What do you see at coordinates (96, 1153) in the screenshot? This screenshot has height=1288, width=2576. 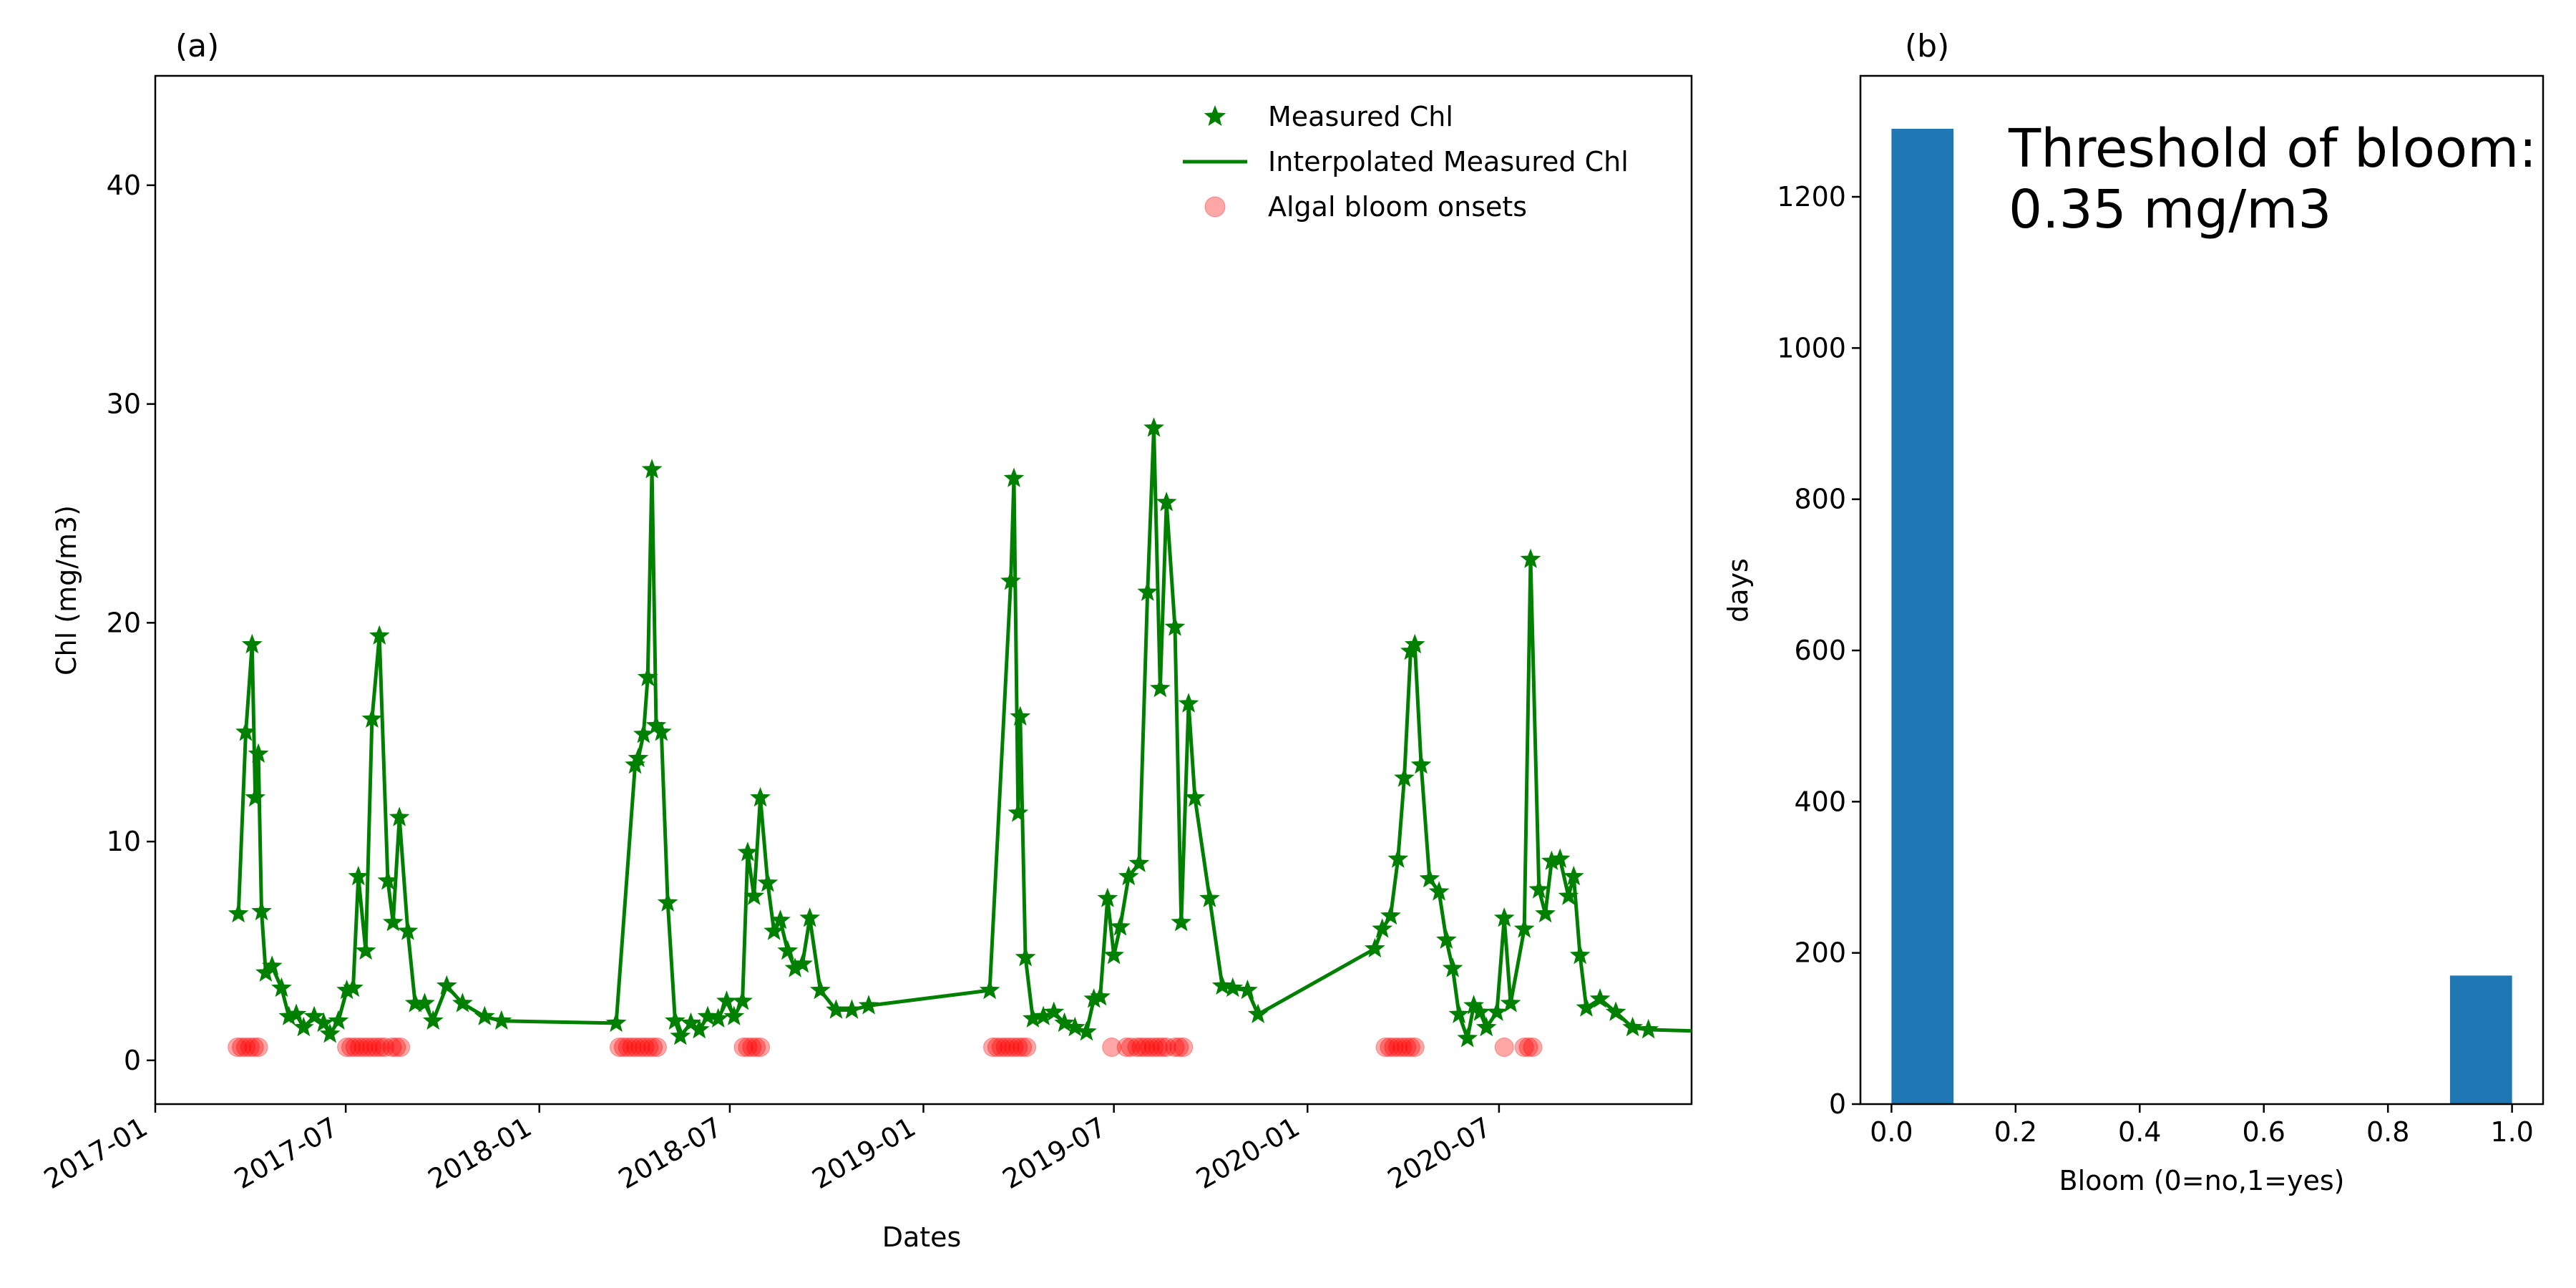 I see `x-tick-label: 2017-01` at bounding box center [96, 1153].